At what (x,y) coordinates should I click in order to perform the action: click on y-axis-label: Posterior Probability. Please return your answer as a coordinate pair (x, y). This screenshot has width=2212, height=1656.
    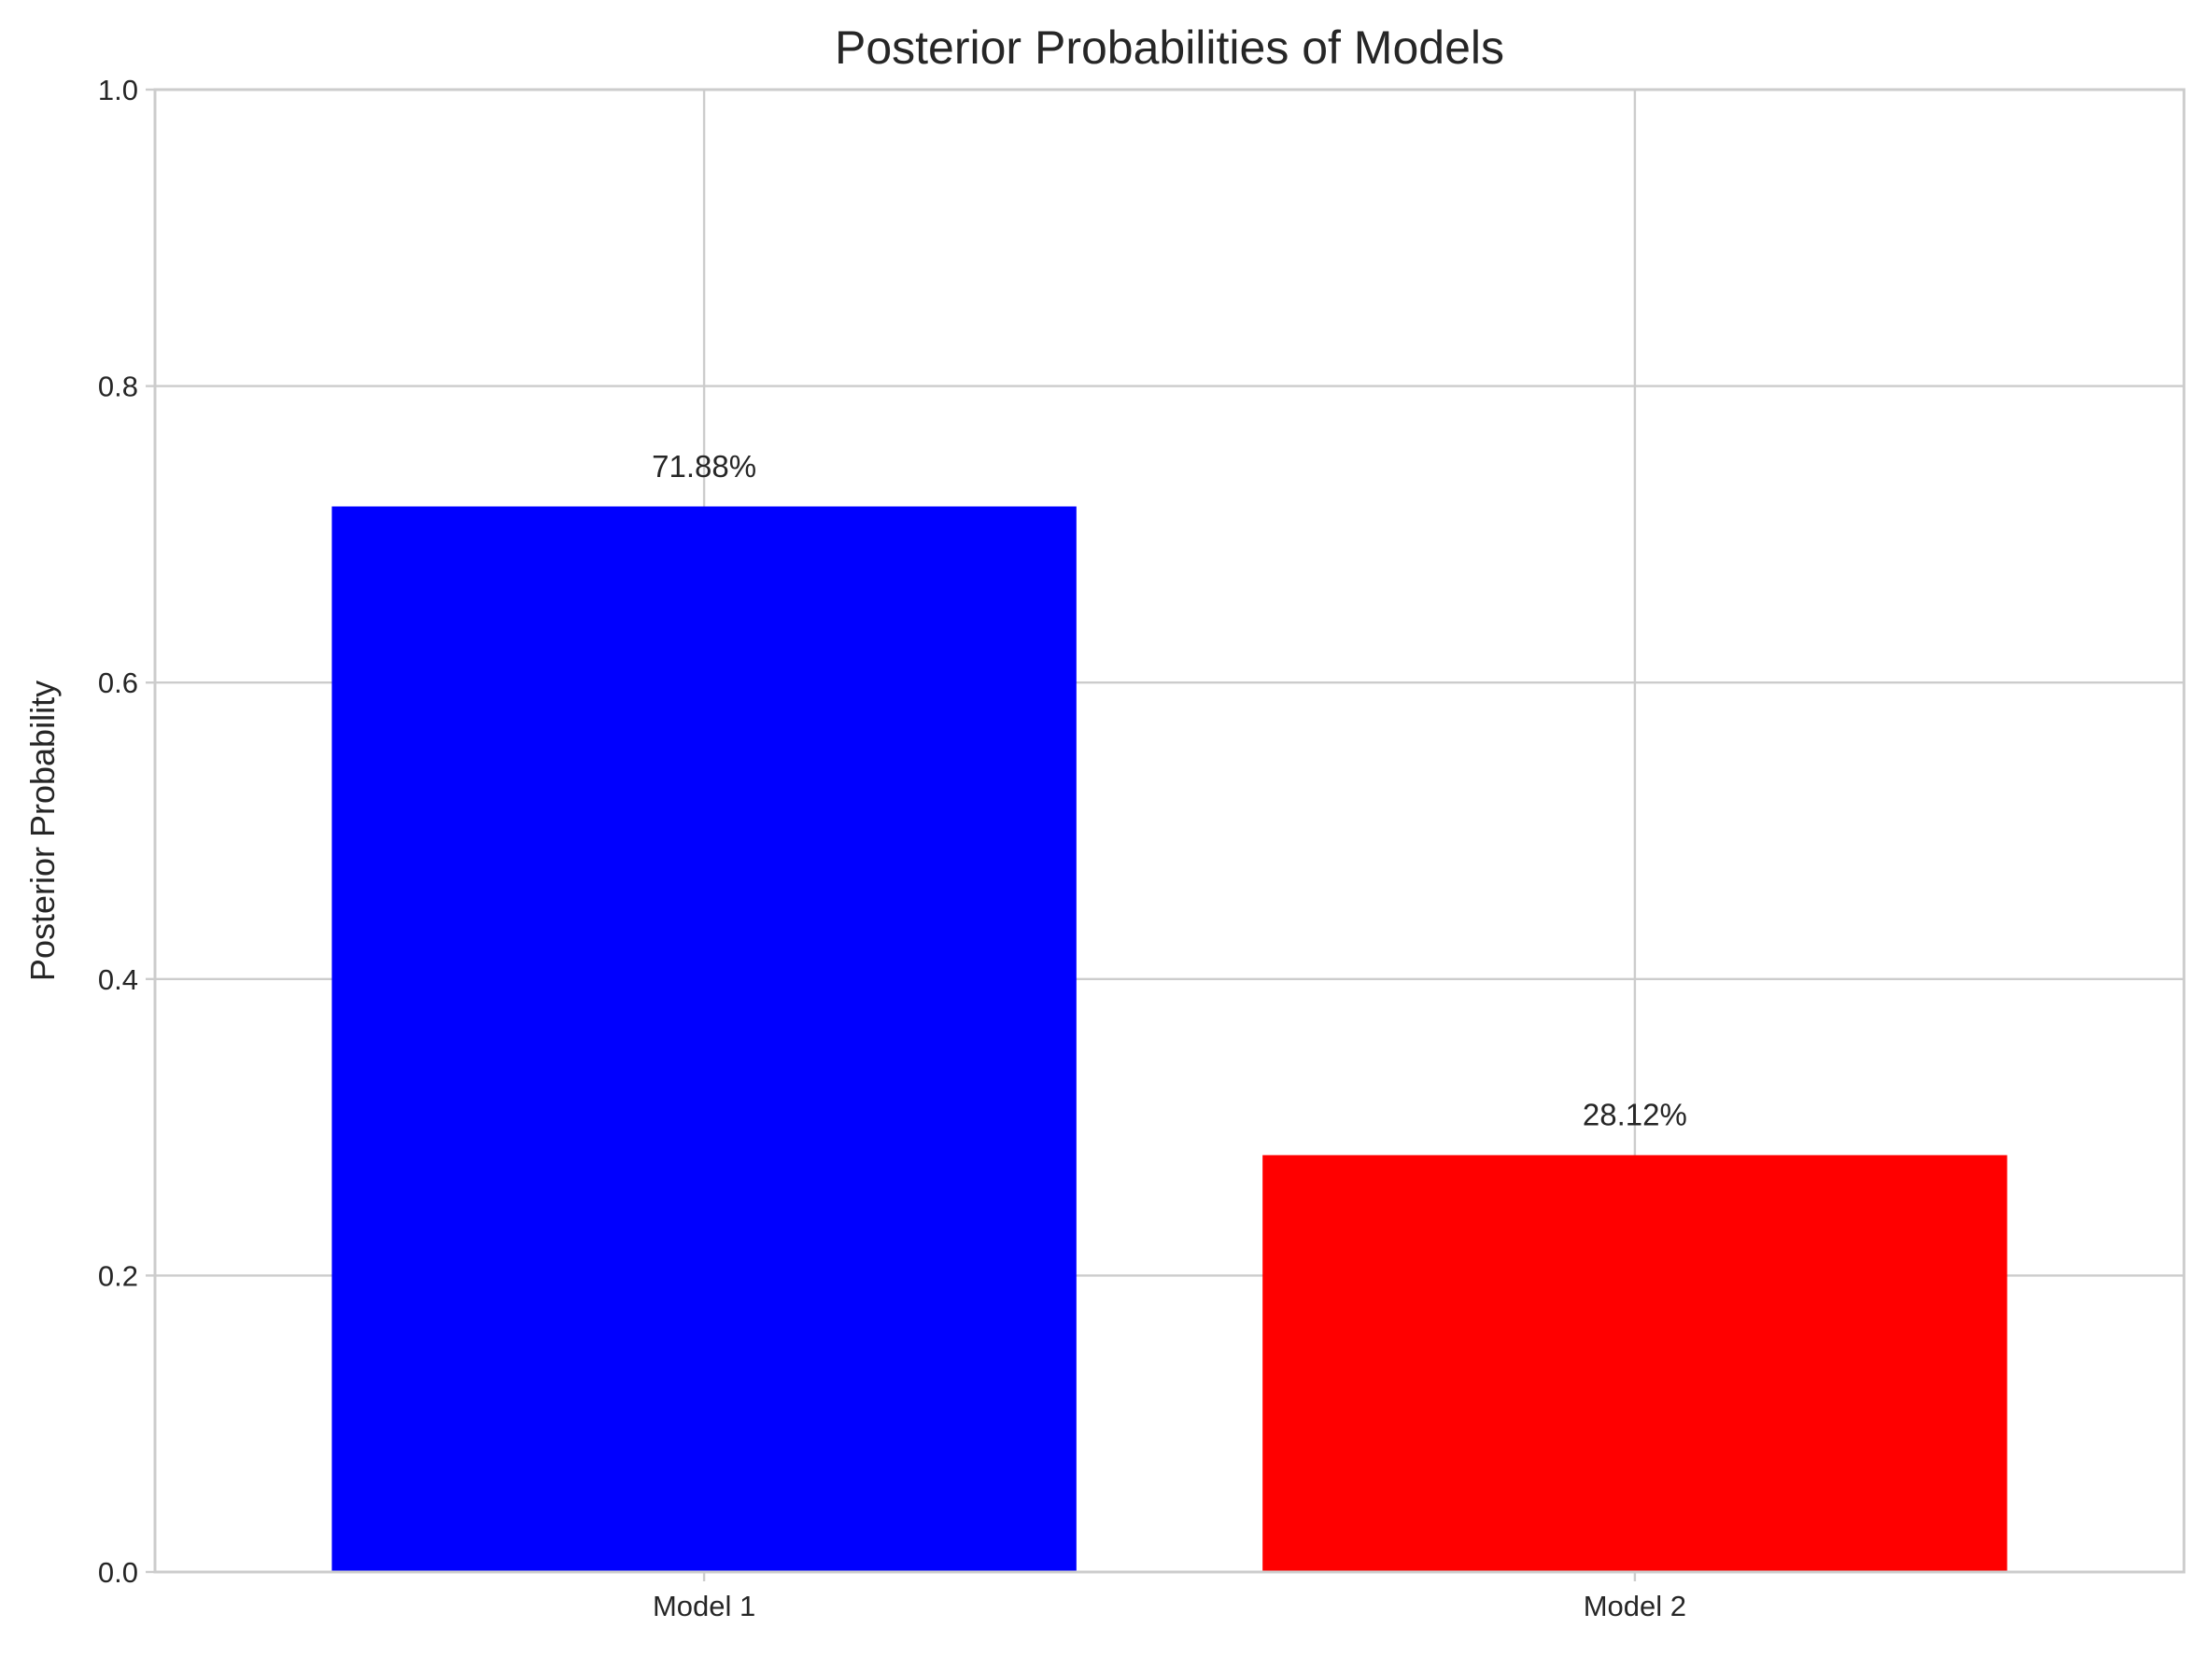
    Looking at the image, I should click on (42, 831).